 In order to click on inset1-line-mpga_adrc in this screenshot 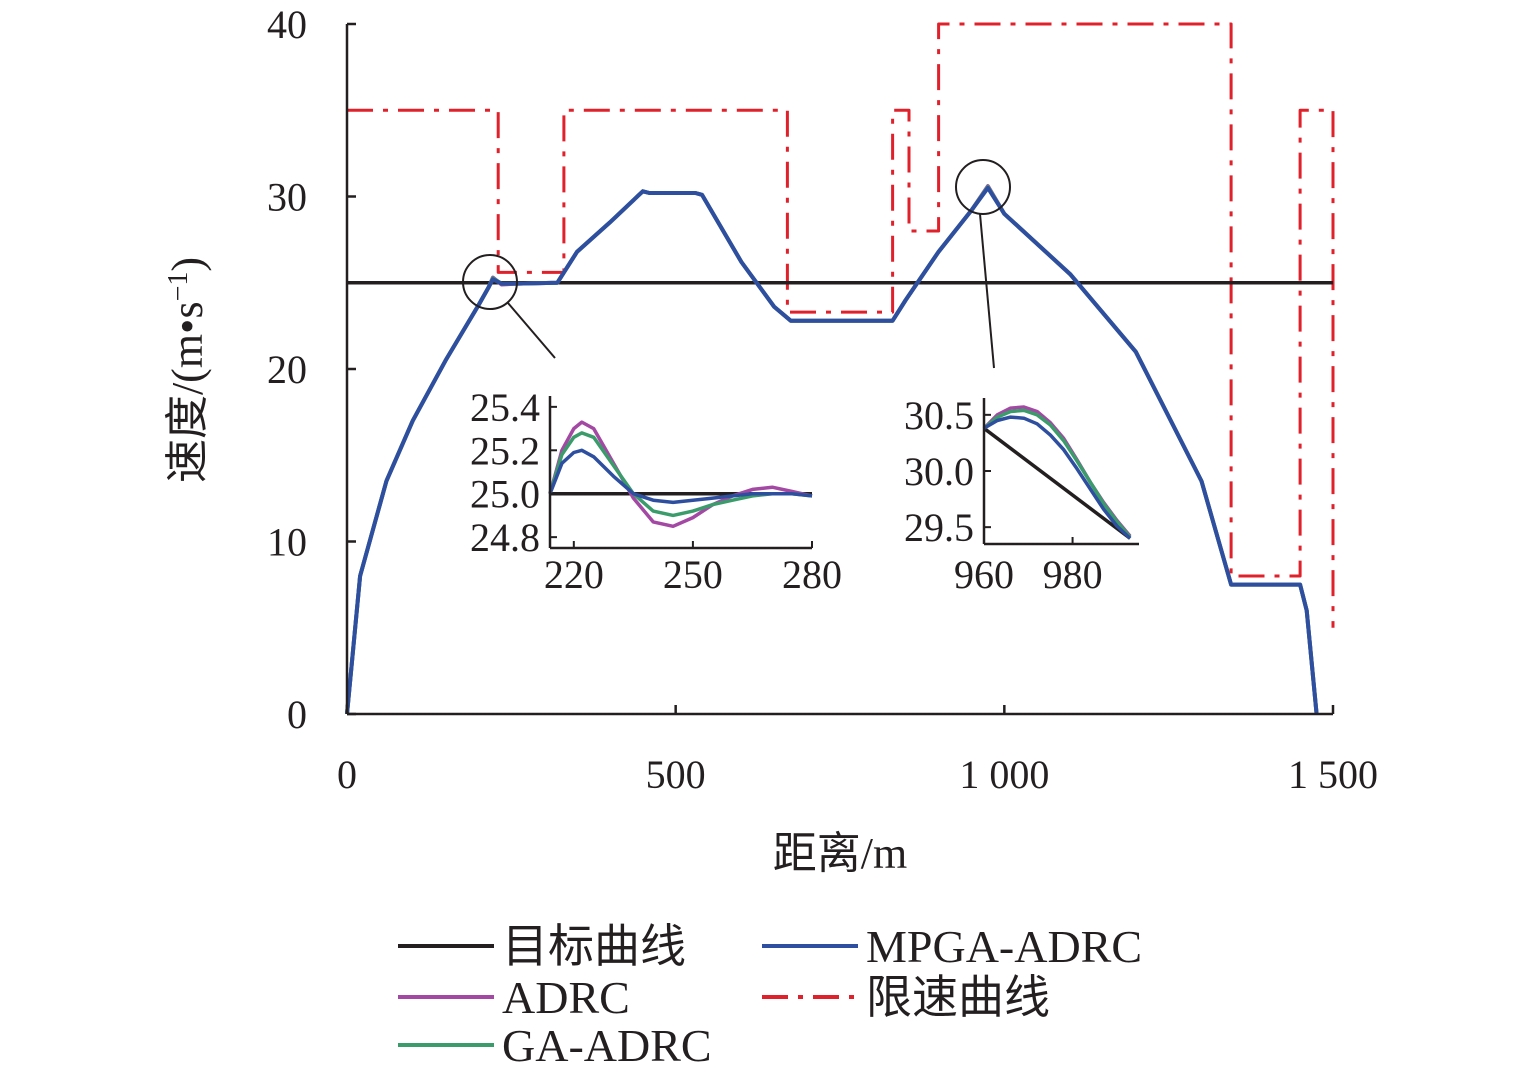, I will do `click(680, 476)`.